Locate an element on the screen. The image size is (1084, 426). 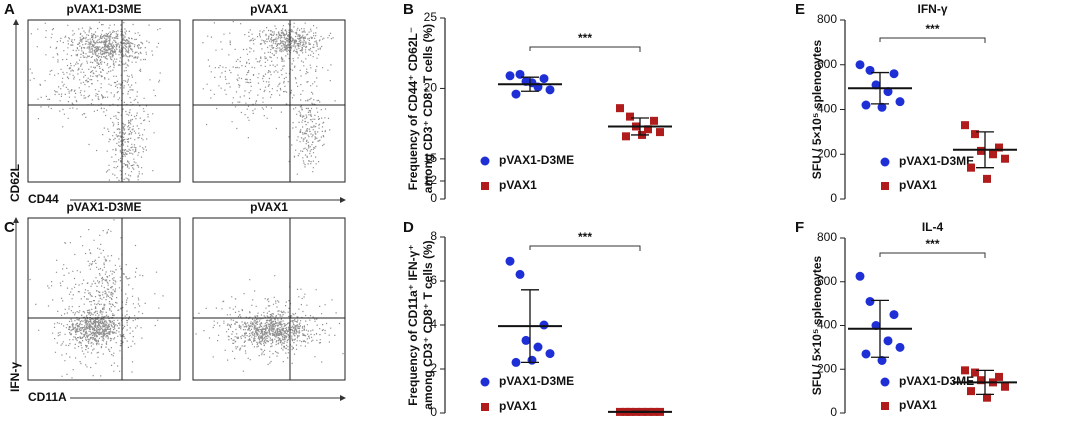
y-tick-label: 8 is located at coordinates (433, 236).